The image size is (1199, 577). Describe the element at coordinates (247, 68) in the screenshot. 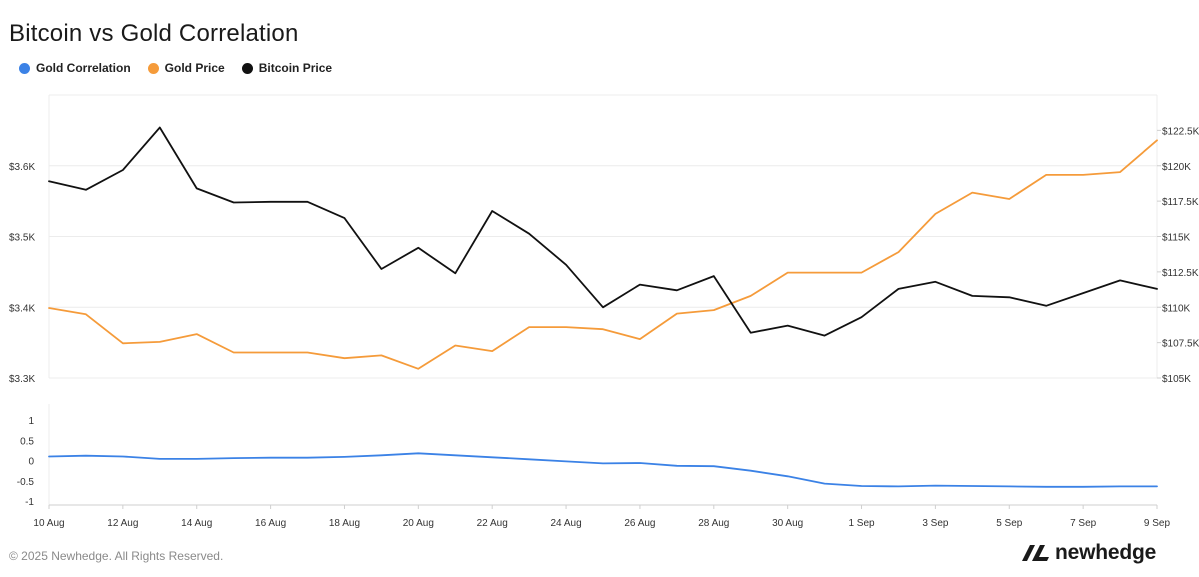

I see `legend-dot-bitcoin-price` at that location.